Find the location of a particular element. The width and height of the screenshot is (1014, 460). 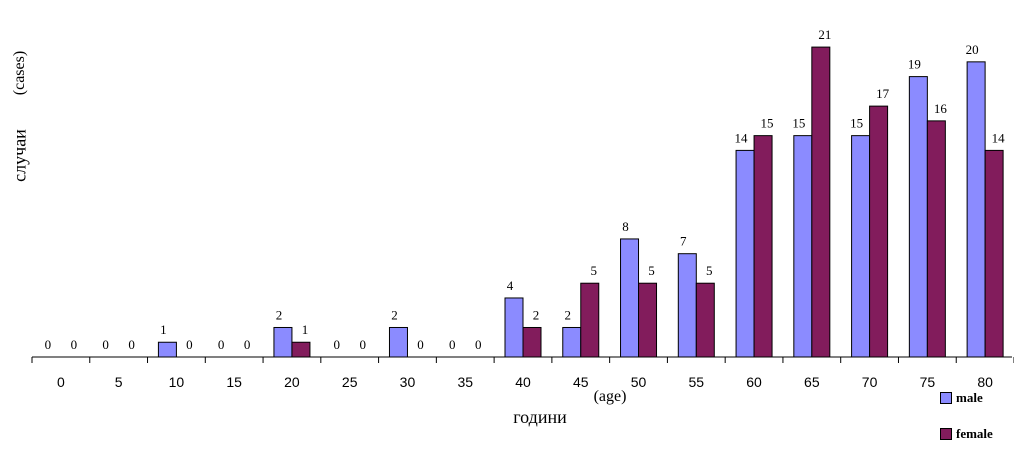

x-ticks-layer is located at coordinates (522, 360).